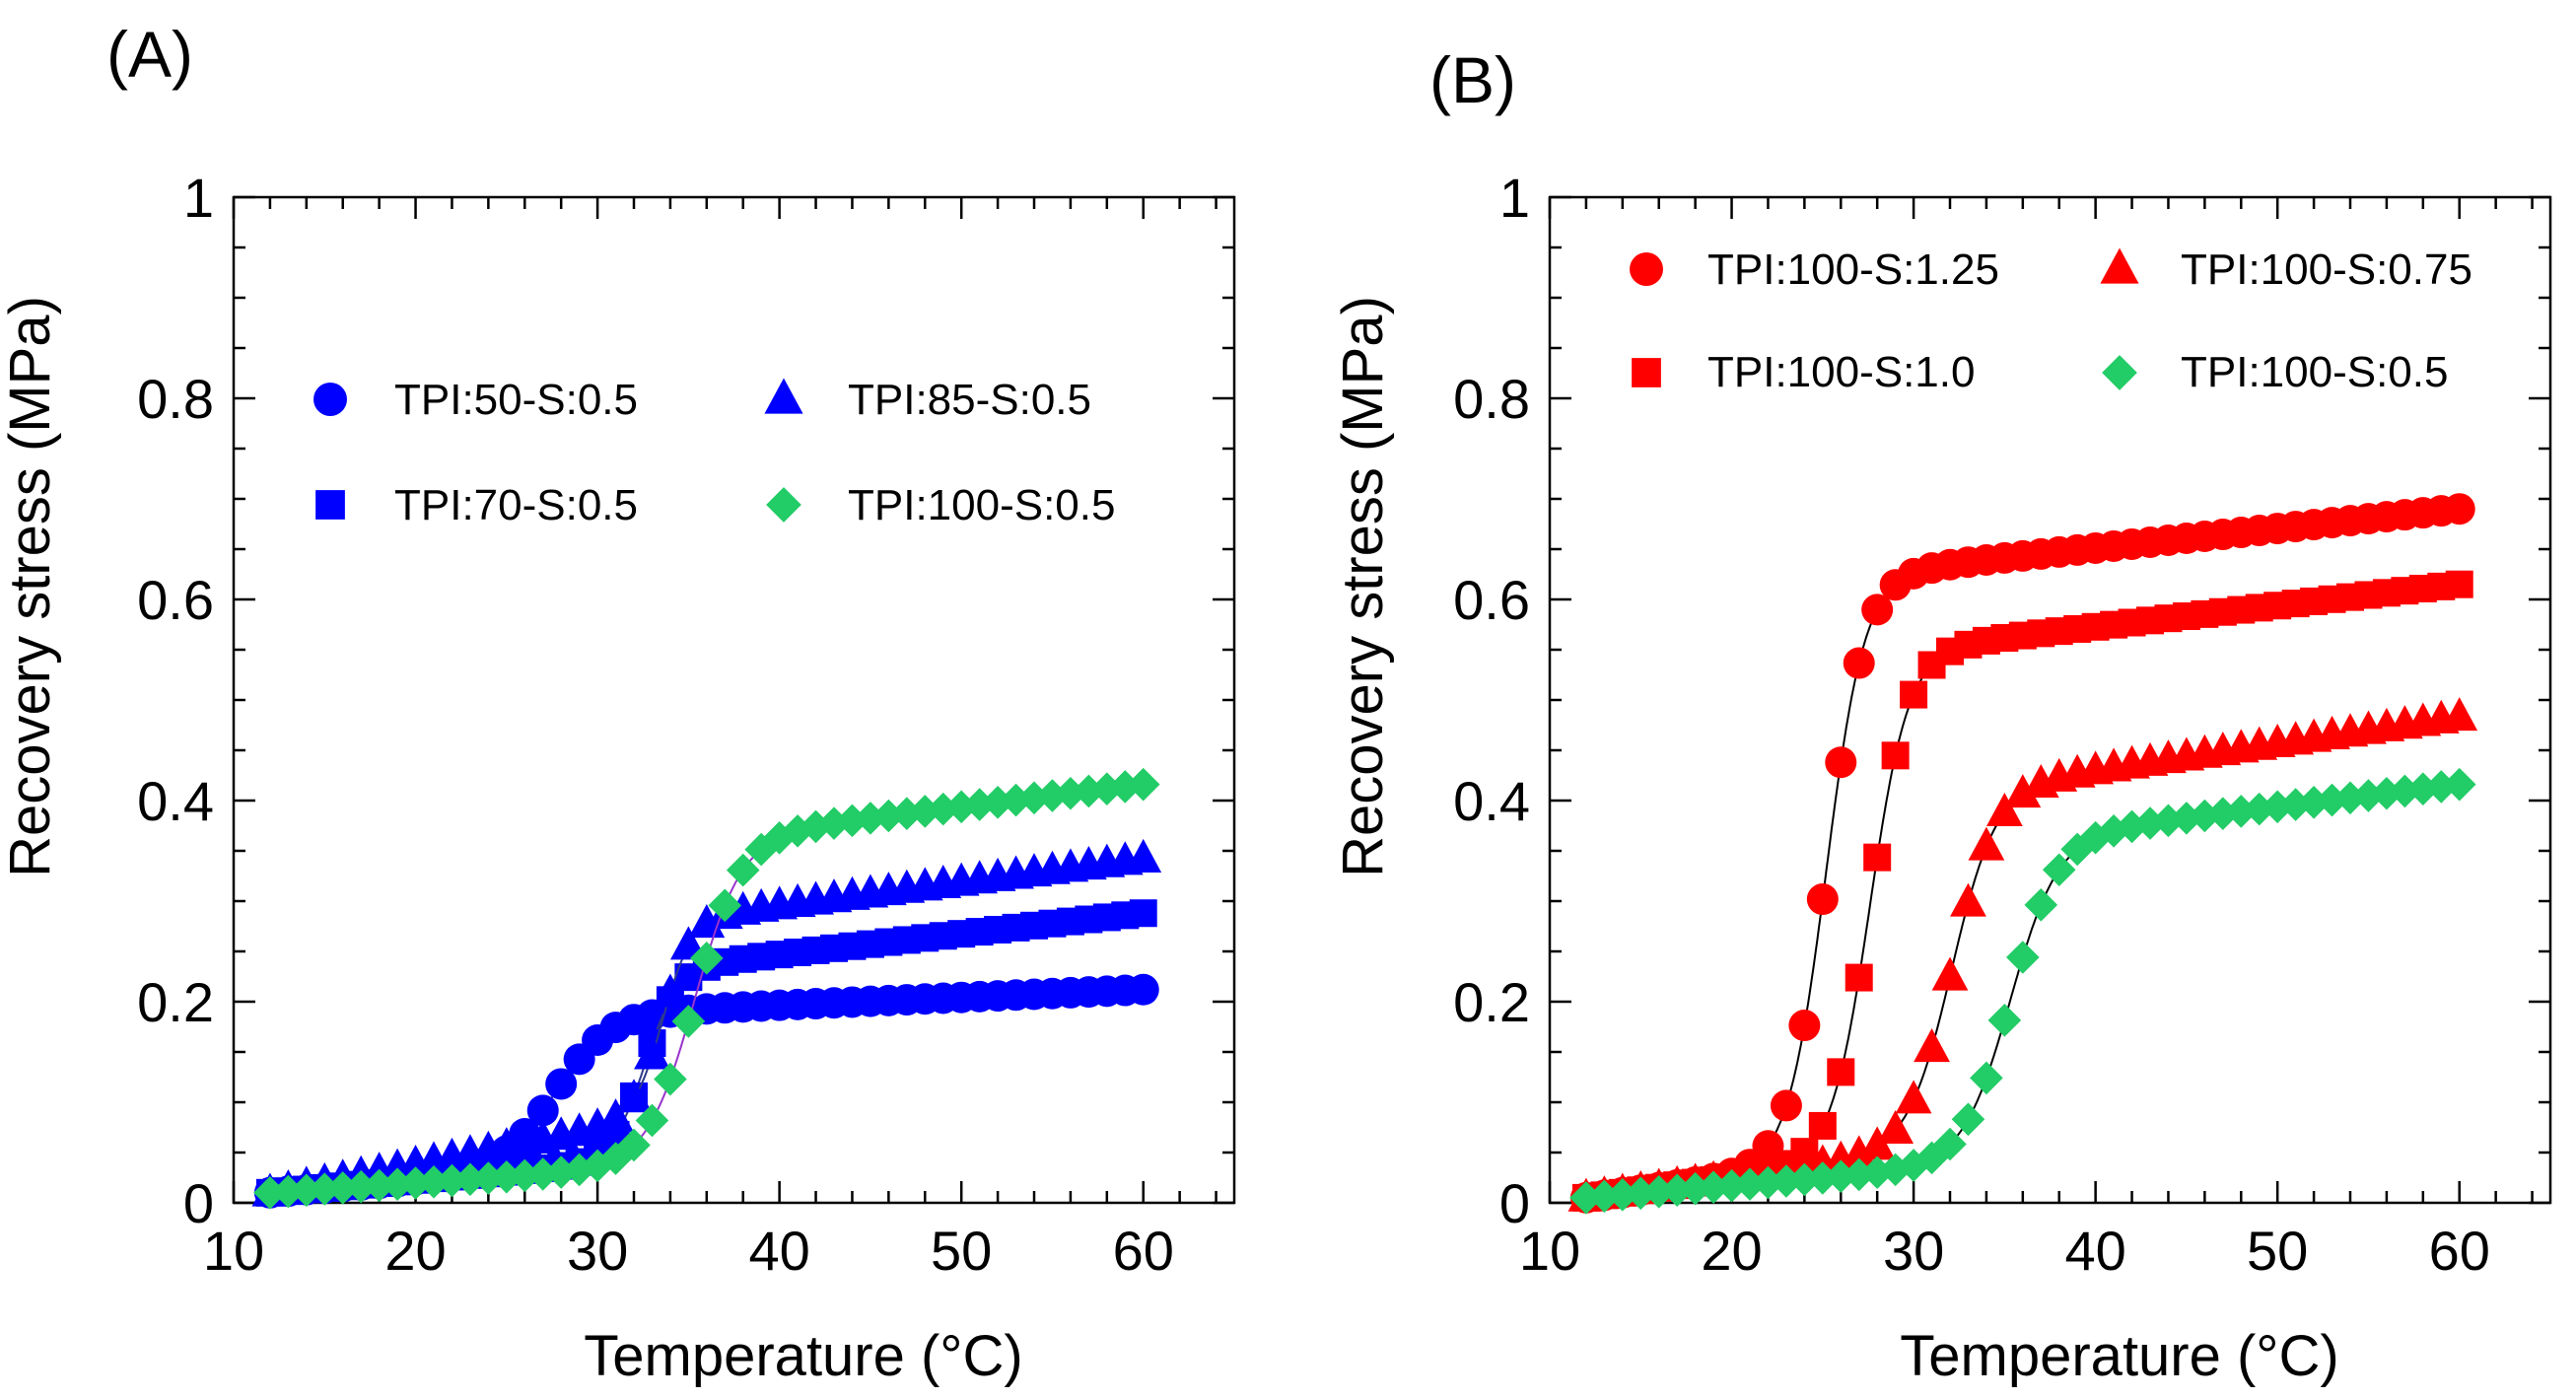  Describe the element at coordinates (176, 1002) in the screenshot. I see `y-tick-label: 0.2` at that location.